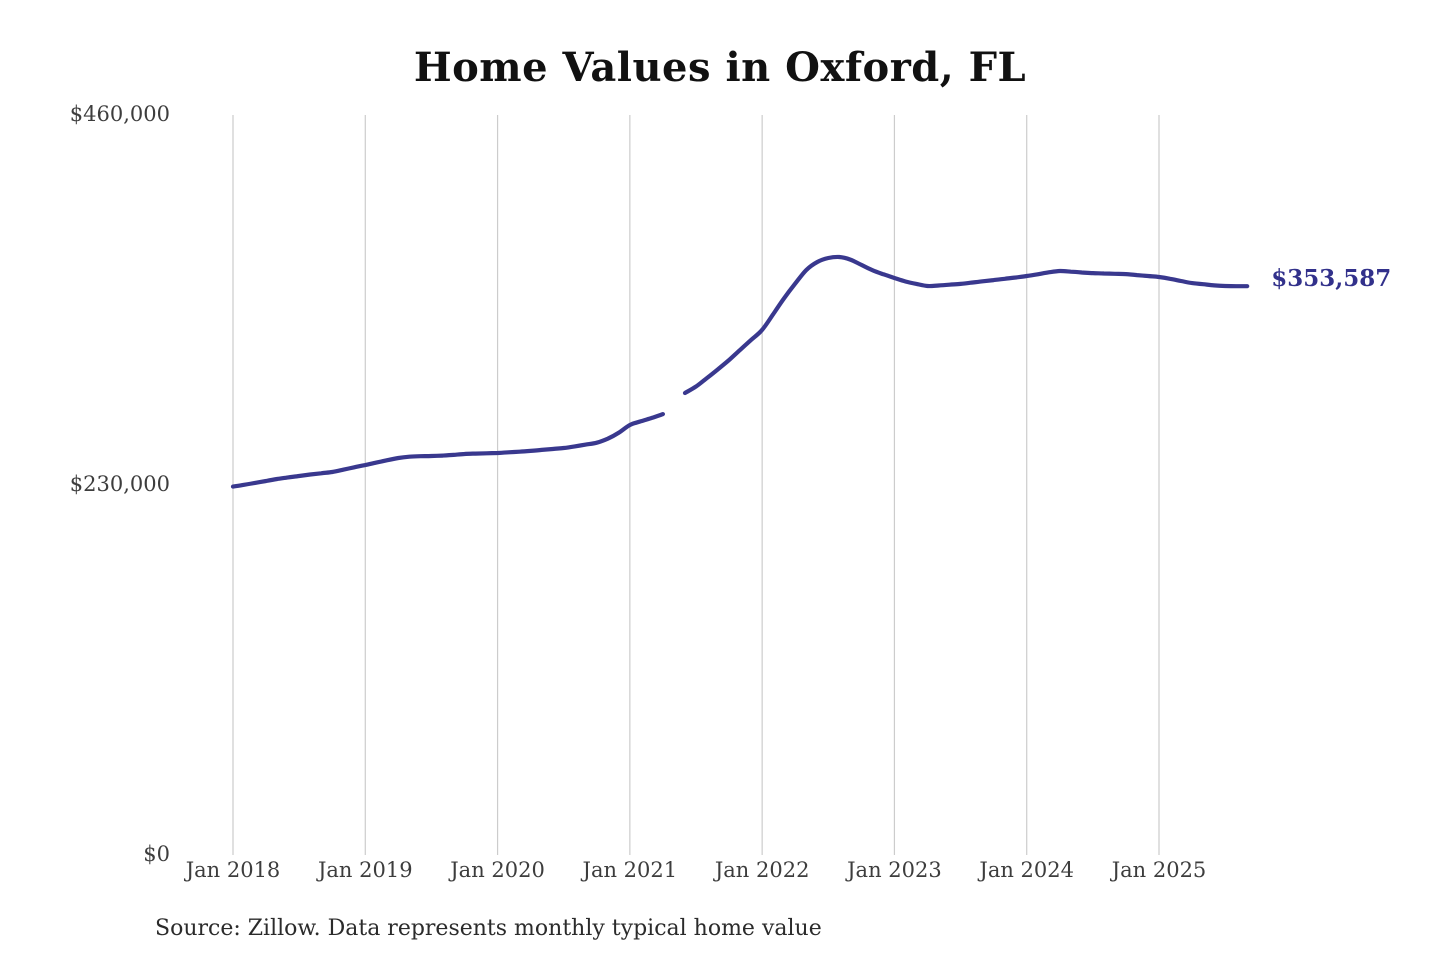 The image size is (1440, 960). I want to click on y-tick-label: $460,000, so click(119, 114).